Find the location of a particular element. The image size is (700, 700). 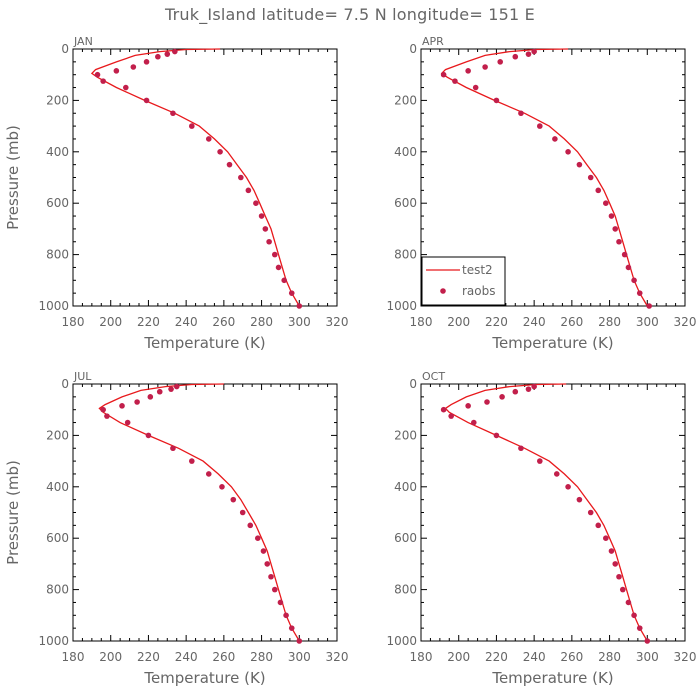

panel-label: OCT is located at coordinates (433, 376).